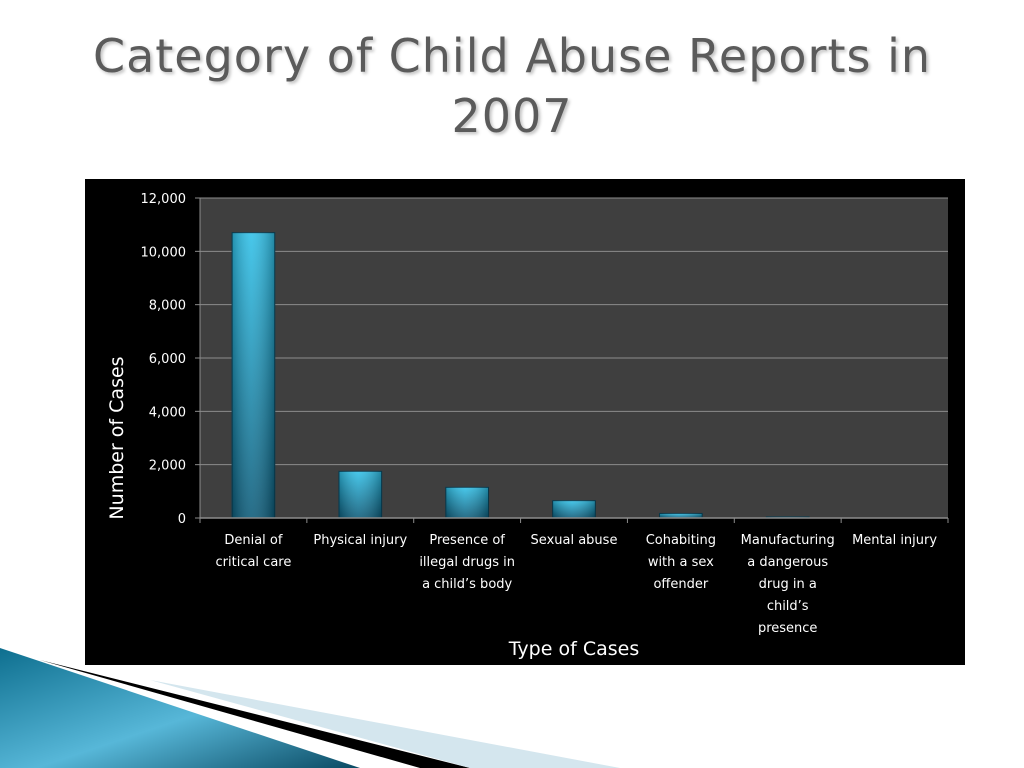 The width and height of the screenshot is (1024, 768). Describe the element at coordinates (164, 252) in the screenshot. I see `y-tick-label: 10,000` at that location.